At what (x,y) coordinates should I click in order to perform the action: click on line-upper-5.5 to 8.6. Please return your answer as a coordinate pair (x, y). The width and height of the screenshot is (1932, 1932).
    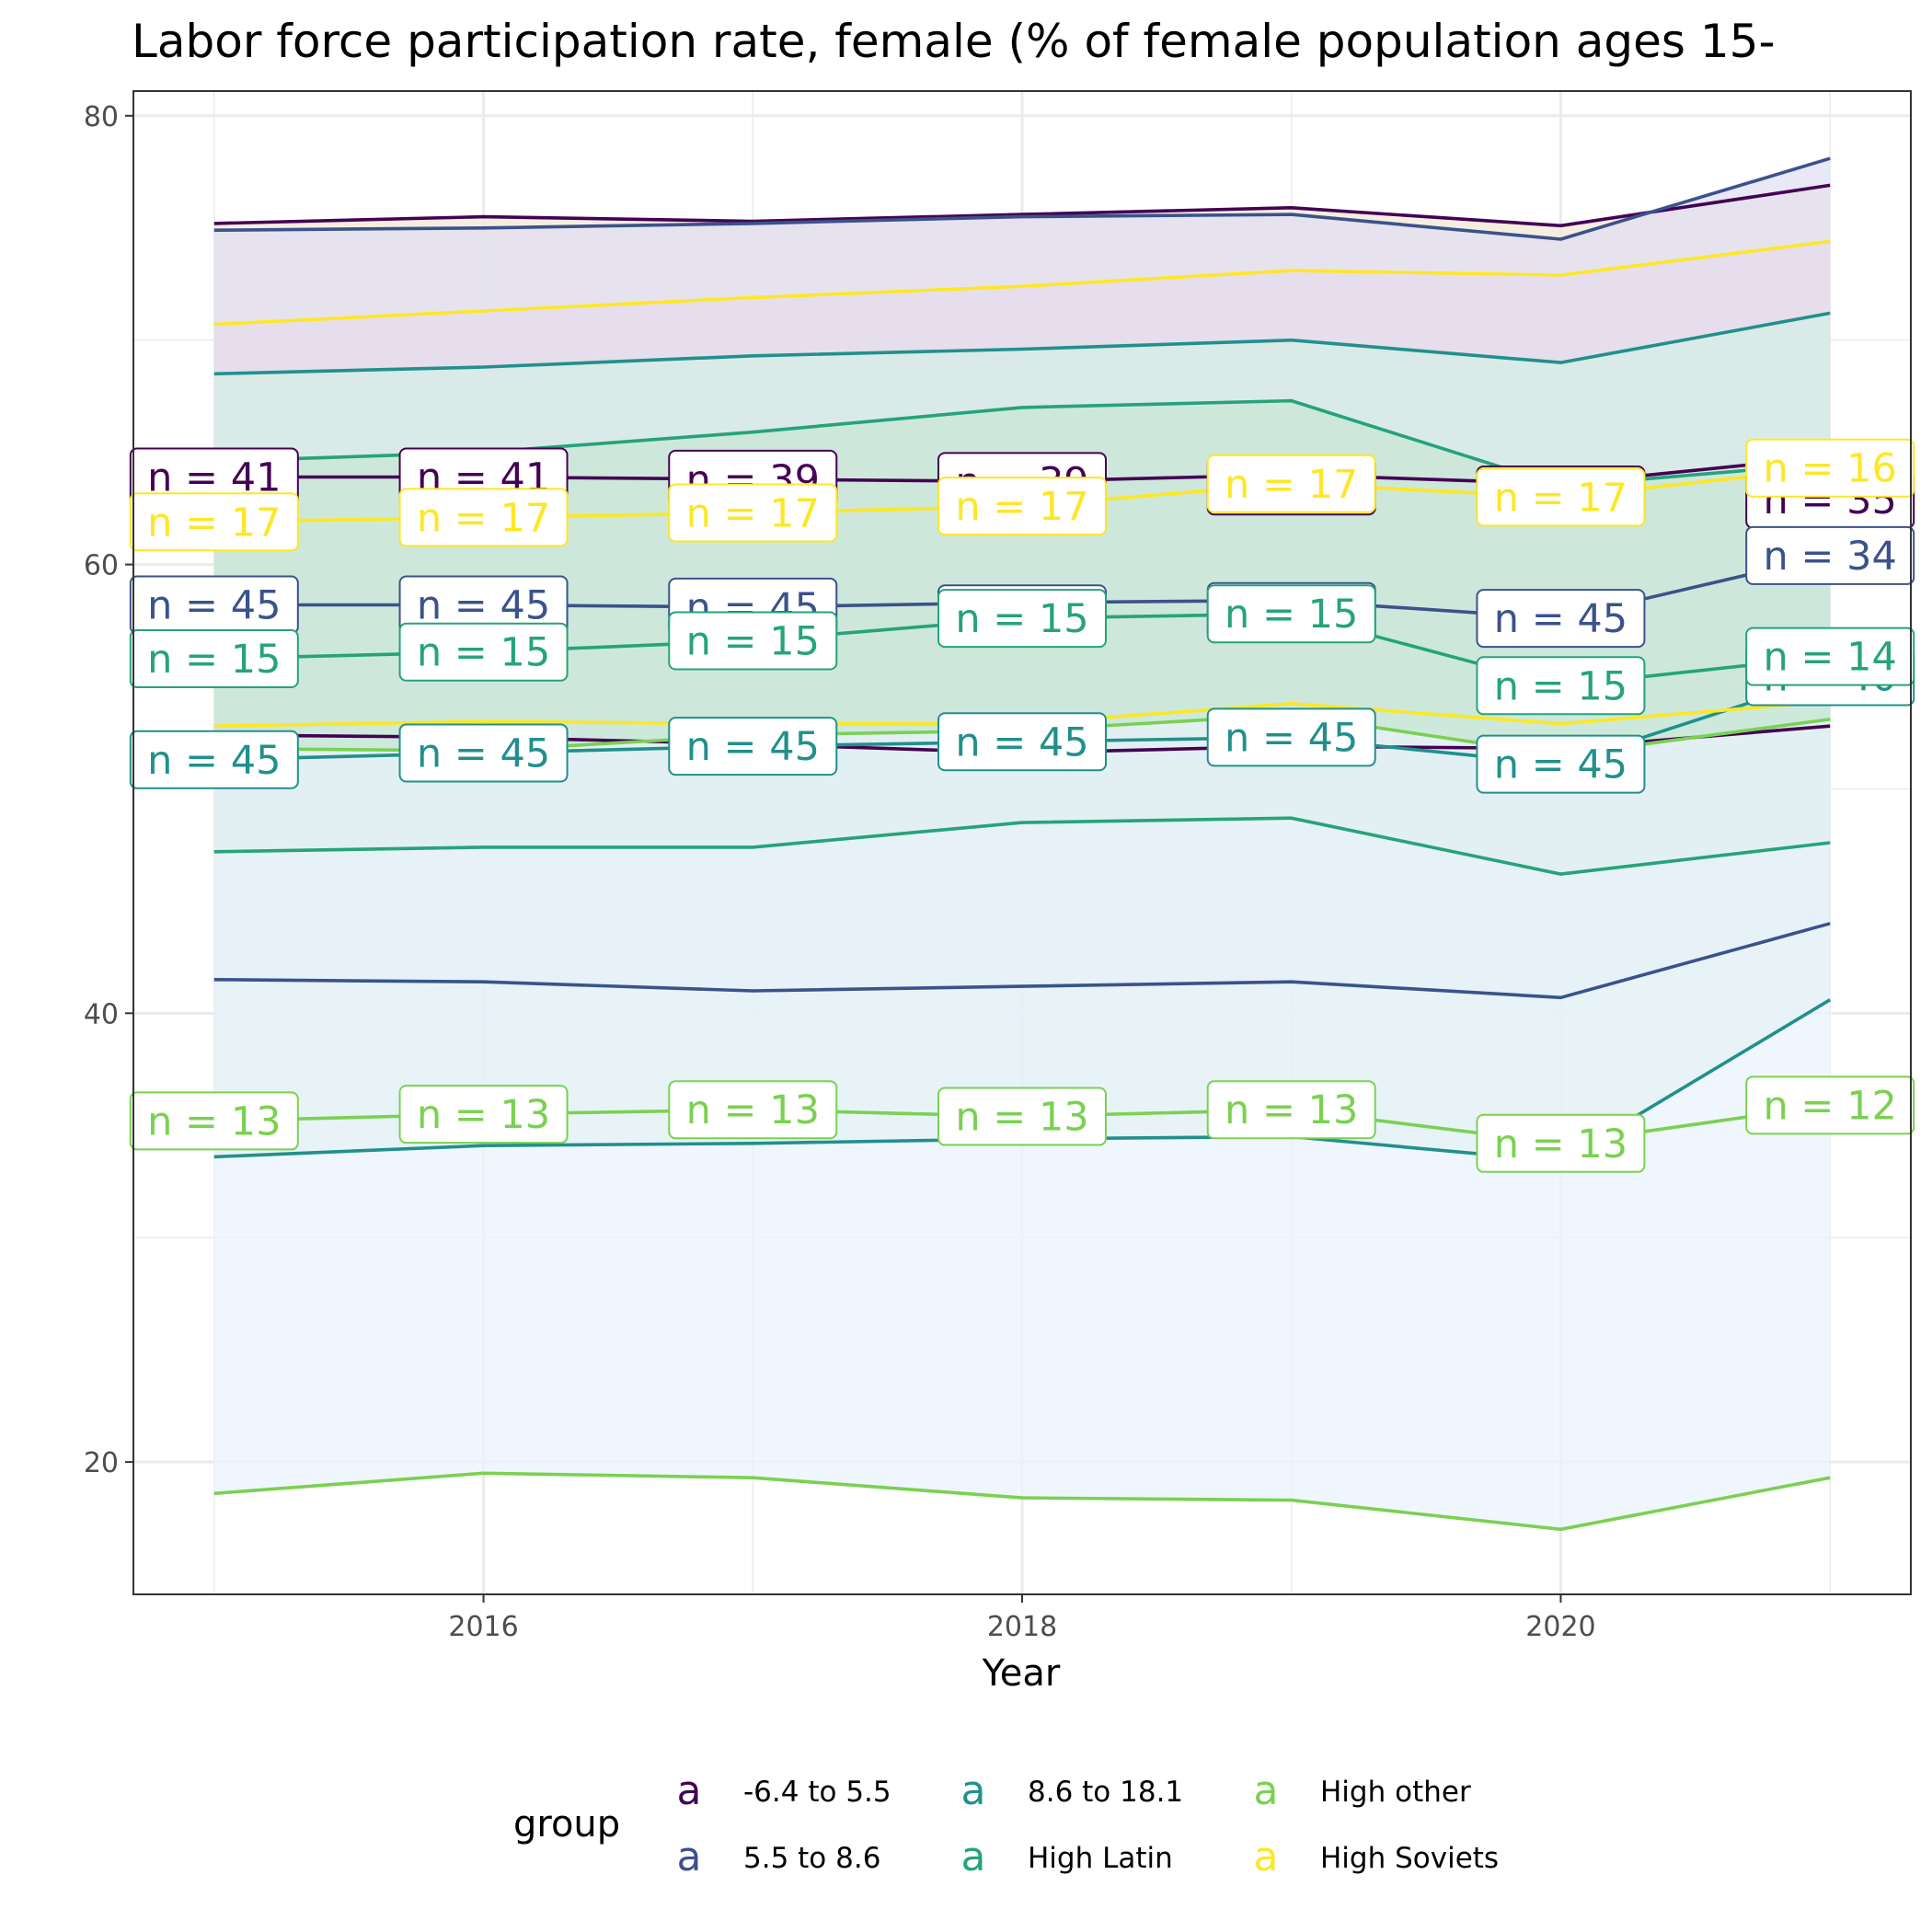
    Looking at the image, I should click on (1022, 198).